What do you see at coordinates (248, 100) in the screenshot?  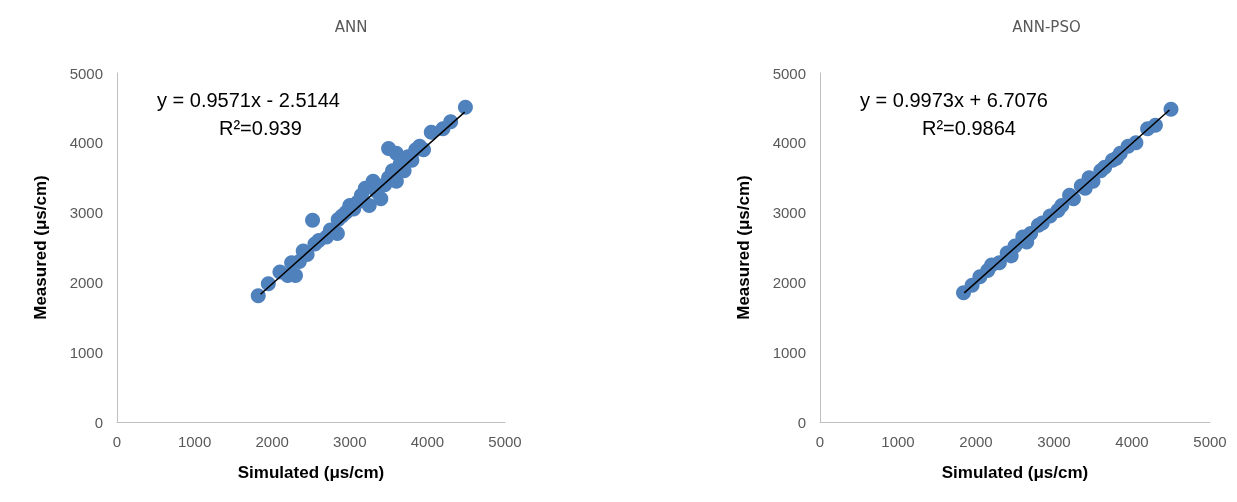 I see `annotation: y = 0.9571x - 2.5144` at bounding box center [248, 100].